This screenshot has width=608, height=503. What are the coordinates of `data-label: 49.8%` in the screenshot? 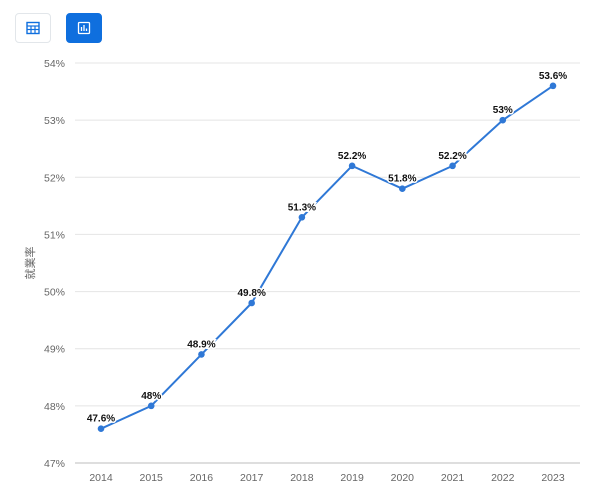 It's located at (251, 293).